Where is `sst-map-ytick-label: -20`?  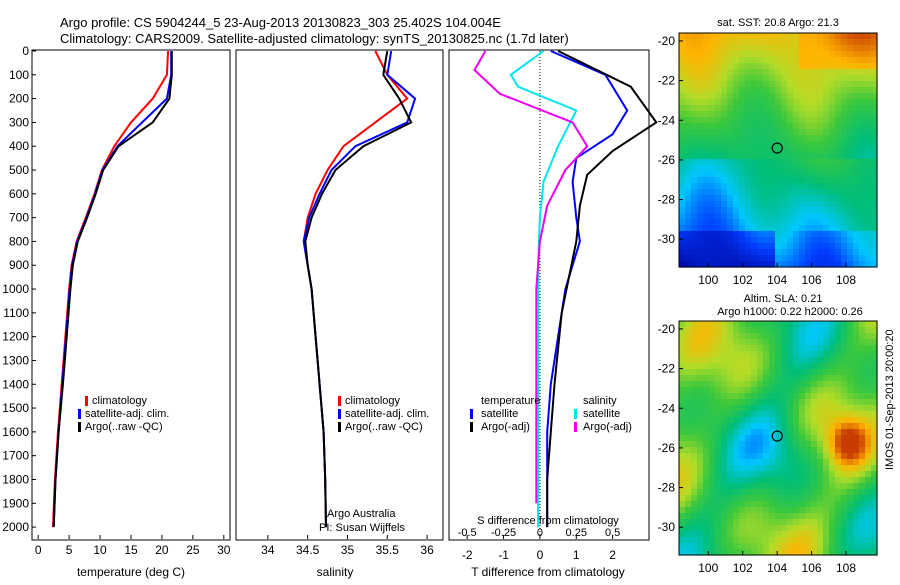
sst-map-ytick-label: -20 is located at coordinates (667, 41).